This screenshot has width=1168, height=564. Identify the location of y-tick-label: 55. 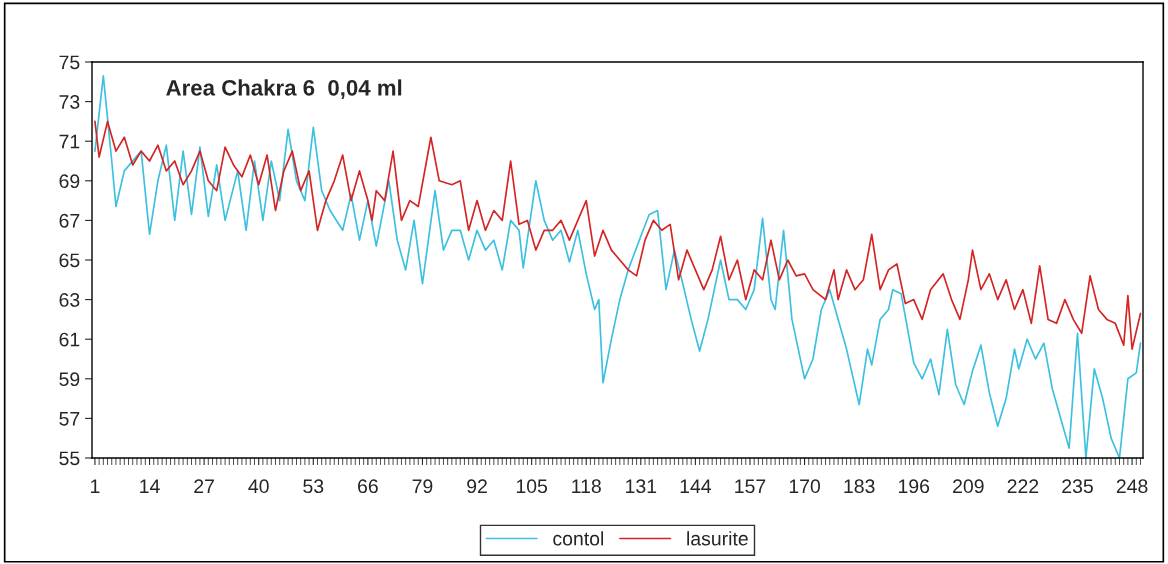
(69, 458).